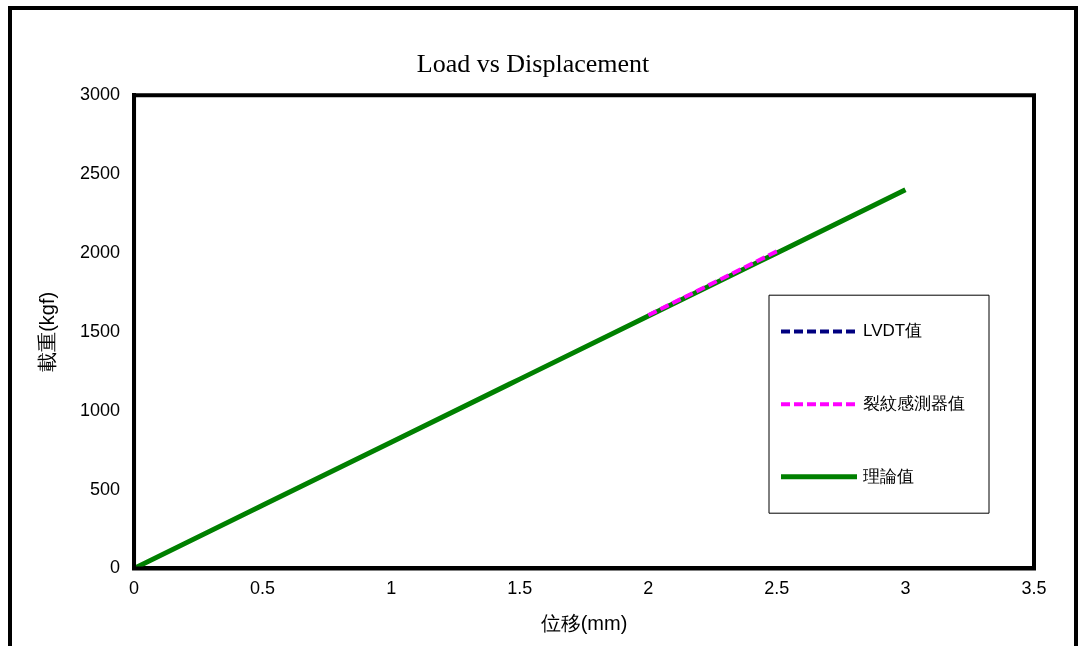 This screenshot has width=1084, height=646. What do you see at coordinates (1034, 588) in the screenshot?
I see `x-tick-label: 3.5` at bounding box center [1034, 588].